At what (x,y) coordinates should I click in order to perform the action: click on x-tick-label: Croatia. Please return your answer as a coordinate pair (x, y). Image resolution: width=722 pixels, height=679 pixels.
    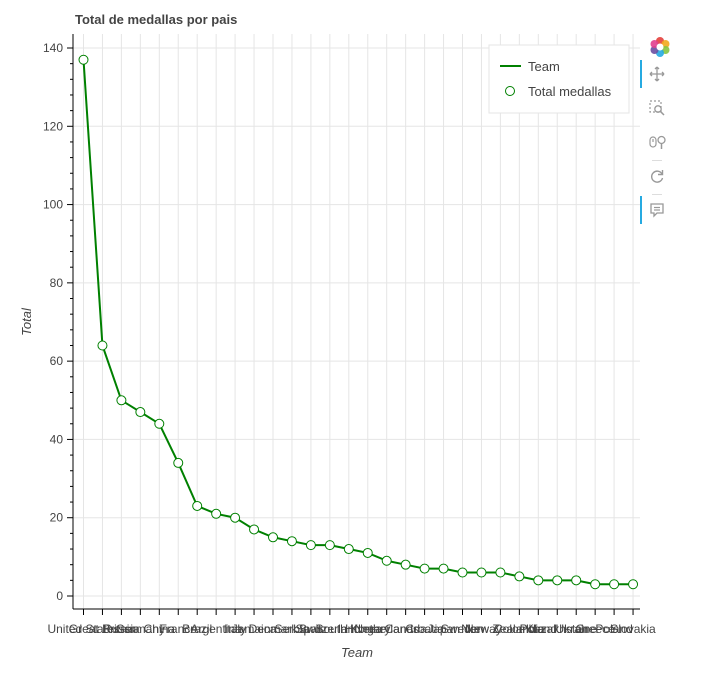
    Looking at the image, I should click on (424, 629).